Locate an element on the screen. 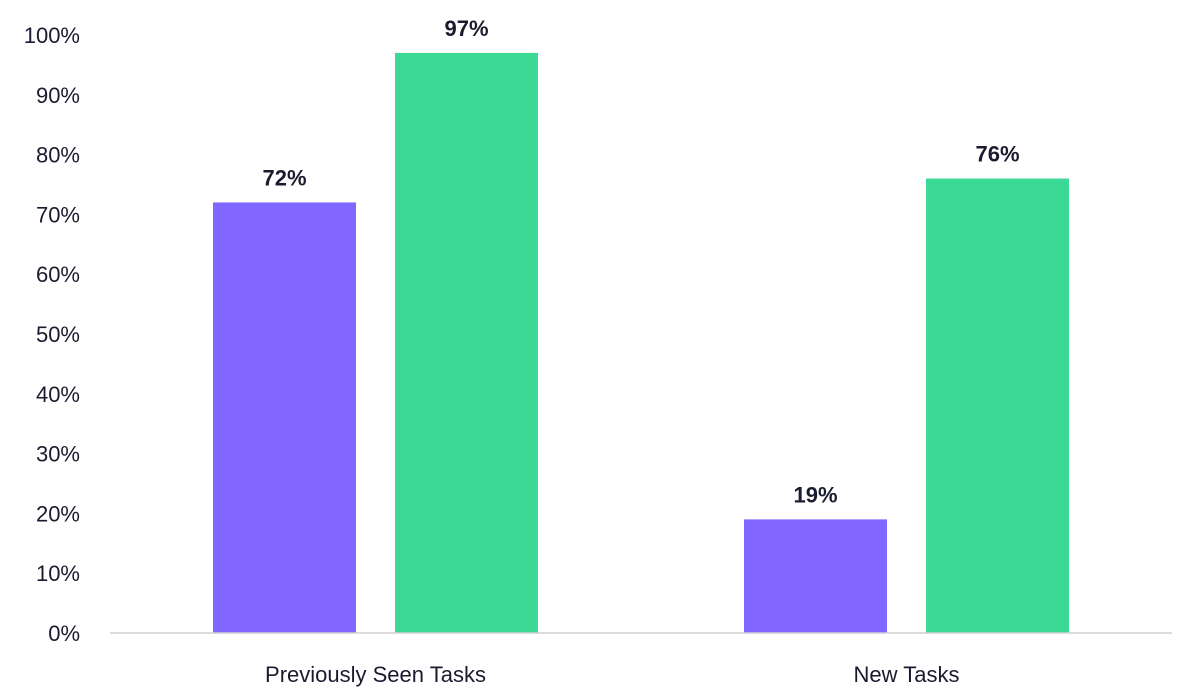 The image size is (1184, 689). y-tick-label: 0% is located at coordinates (64, 633).